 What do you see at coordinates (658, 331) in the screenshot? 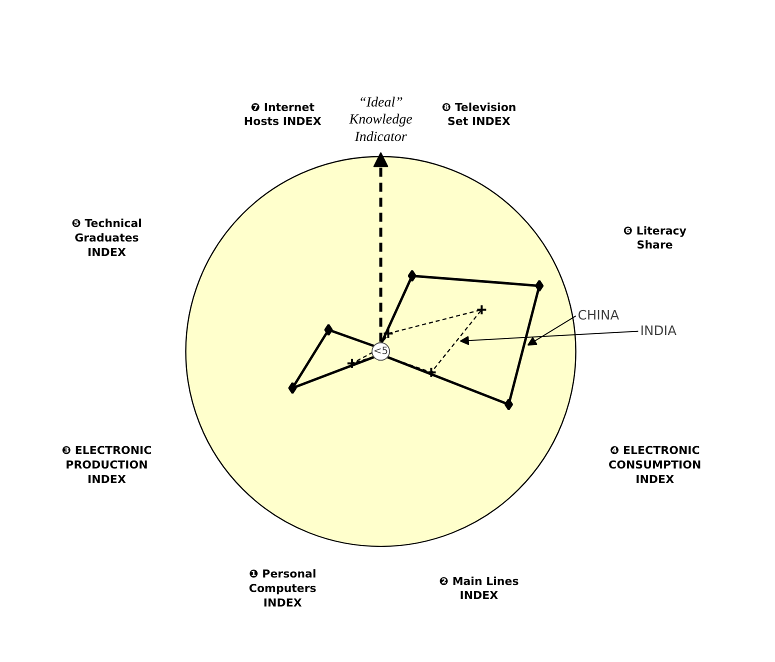
I see `text: INDIA` at bounding box center [658, 331].